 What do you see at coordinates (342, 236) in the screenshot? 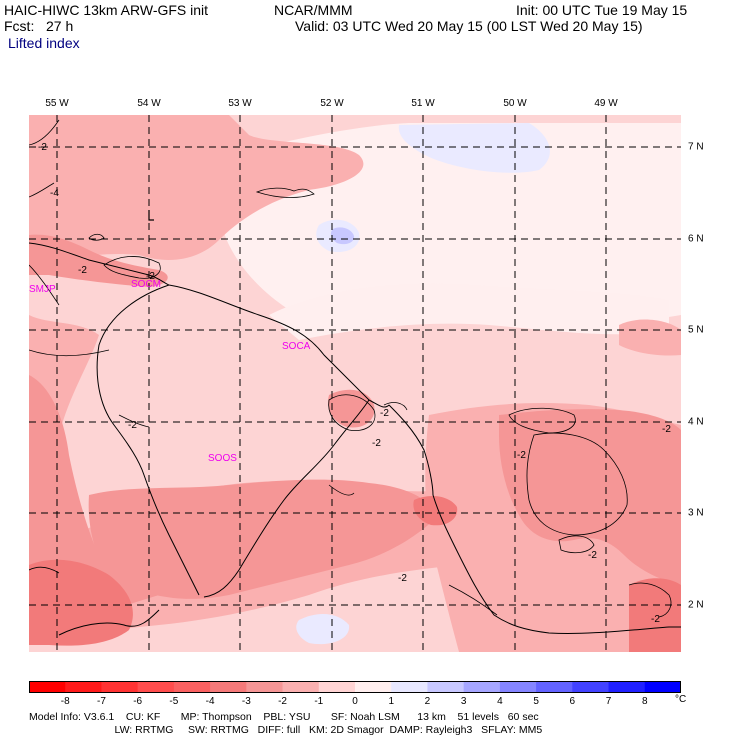
I see `field-positive-dot` at bounding box center [342, 236].